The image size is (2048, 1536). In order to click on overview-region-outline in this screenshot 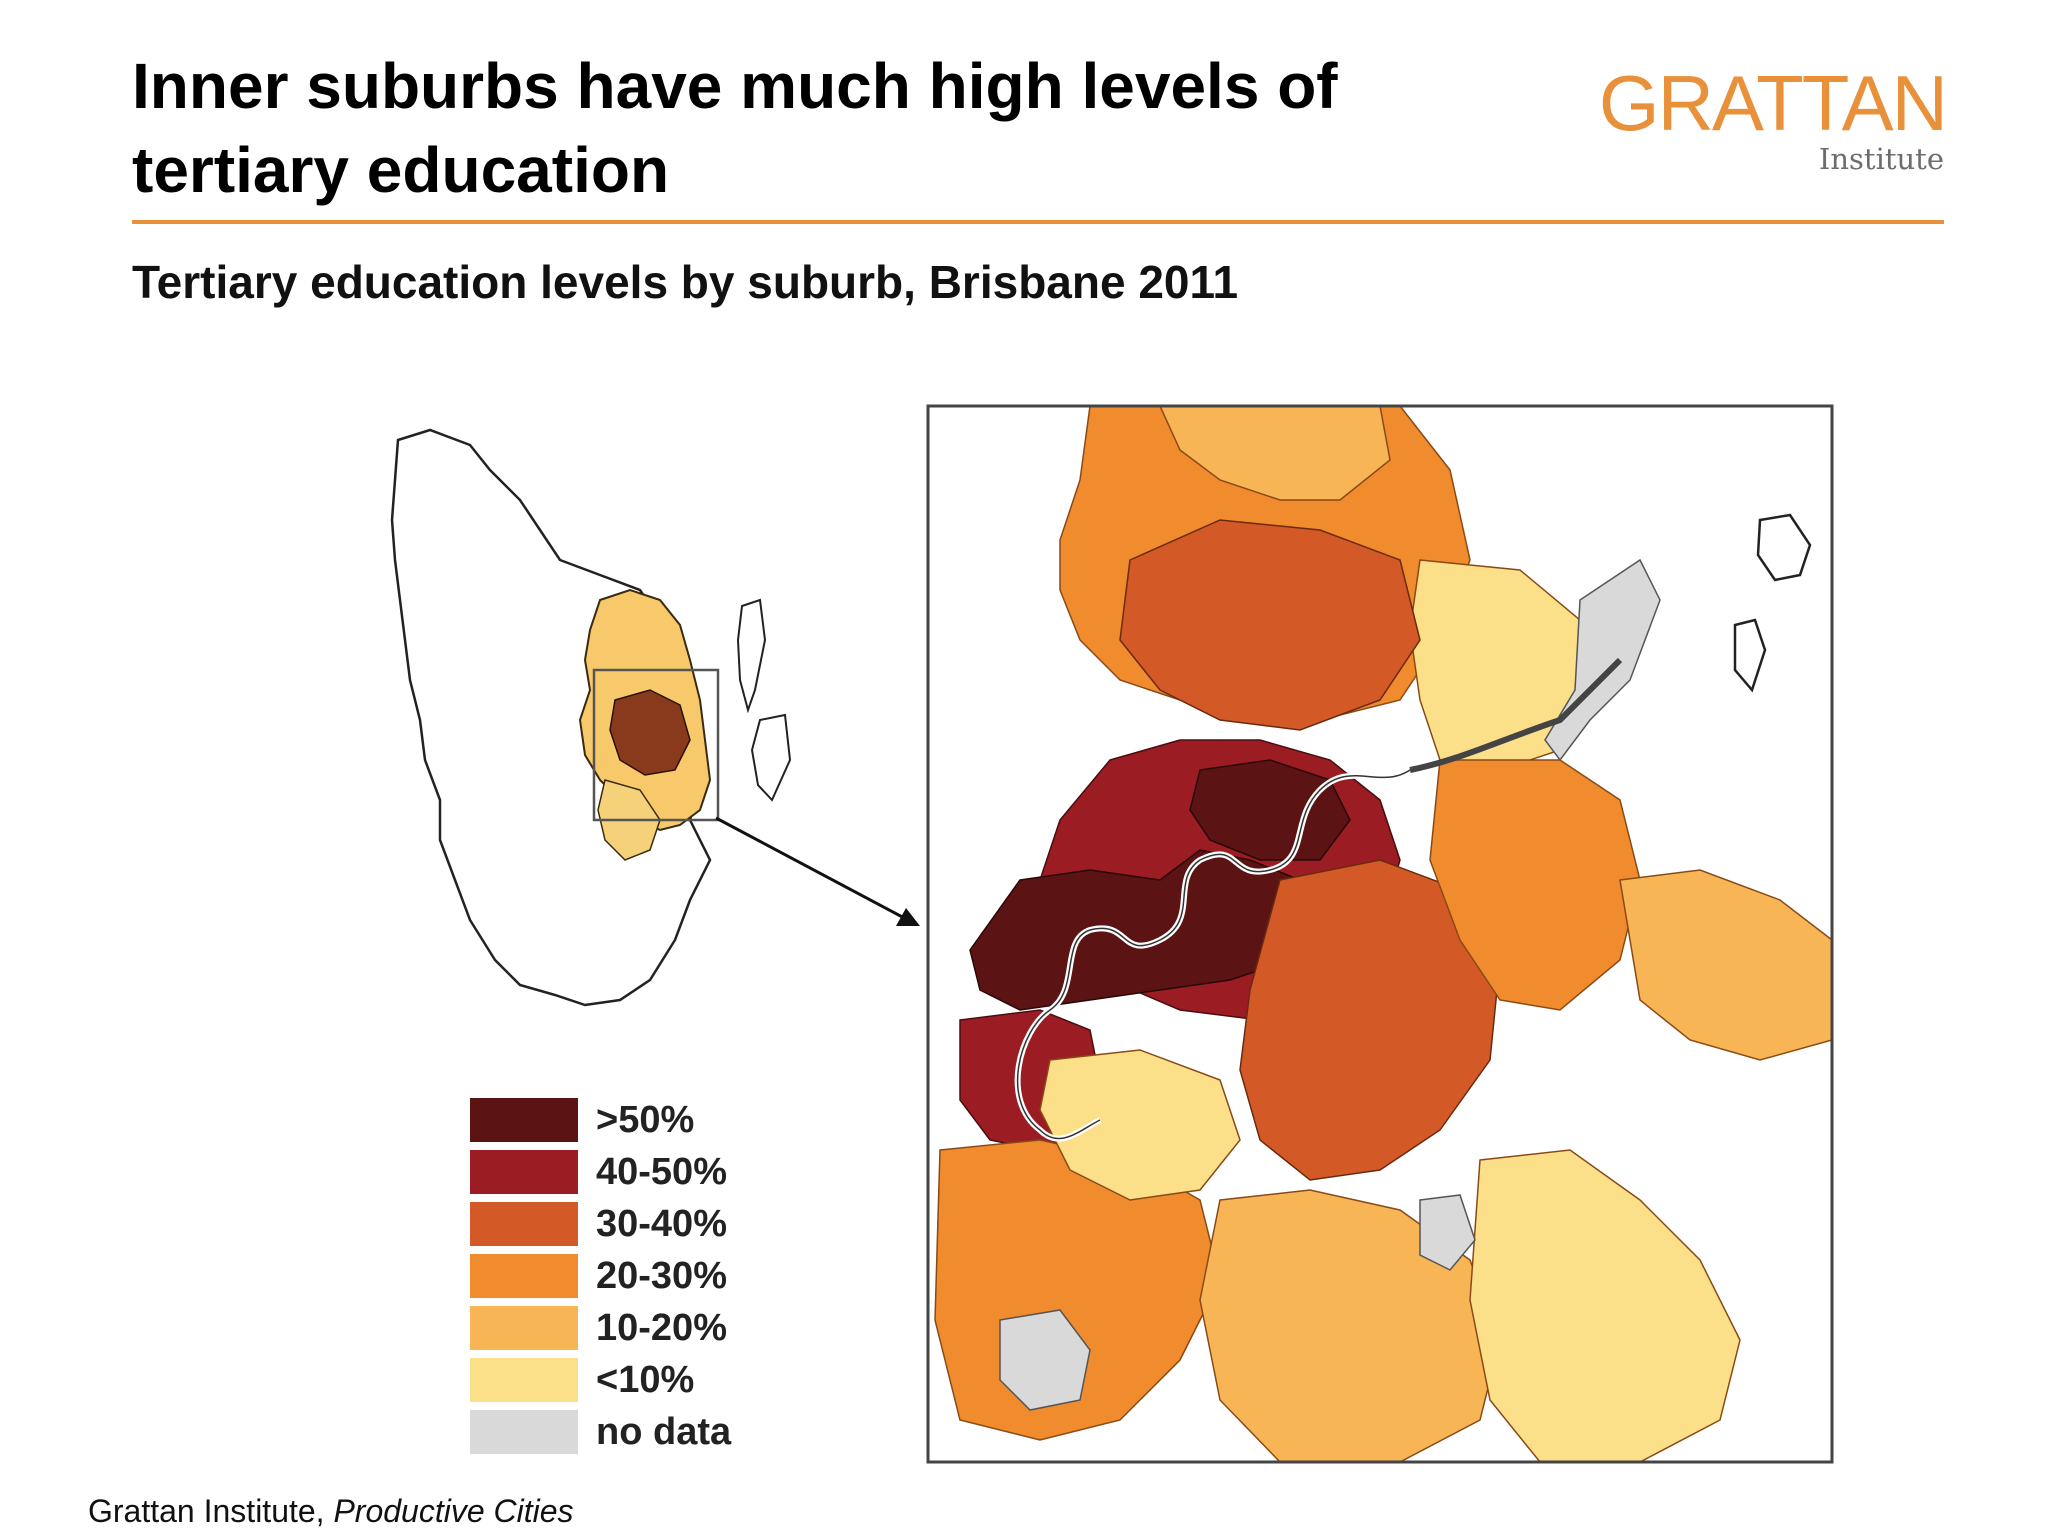, I will do `click(551, 717)`.